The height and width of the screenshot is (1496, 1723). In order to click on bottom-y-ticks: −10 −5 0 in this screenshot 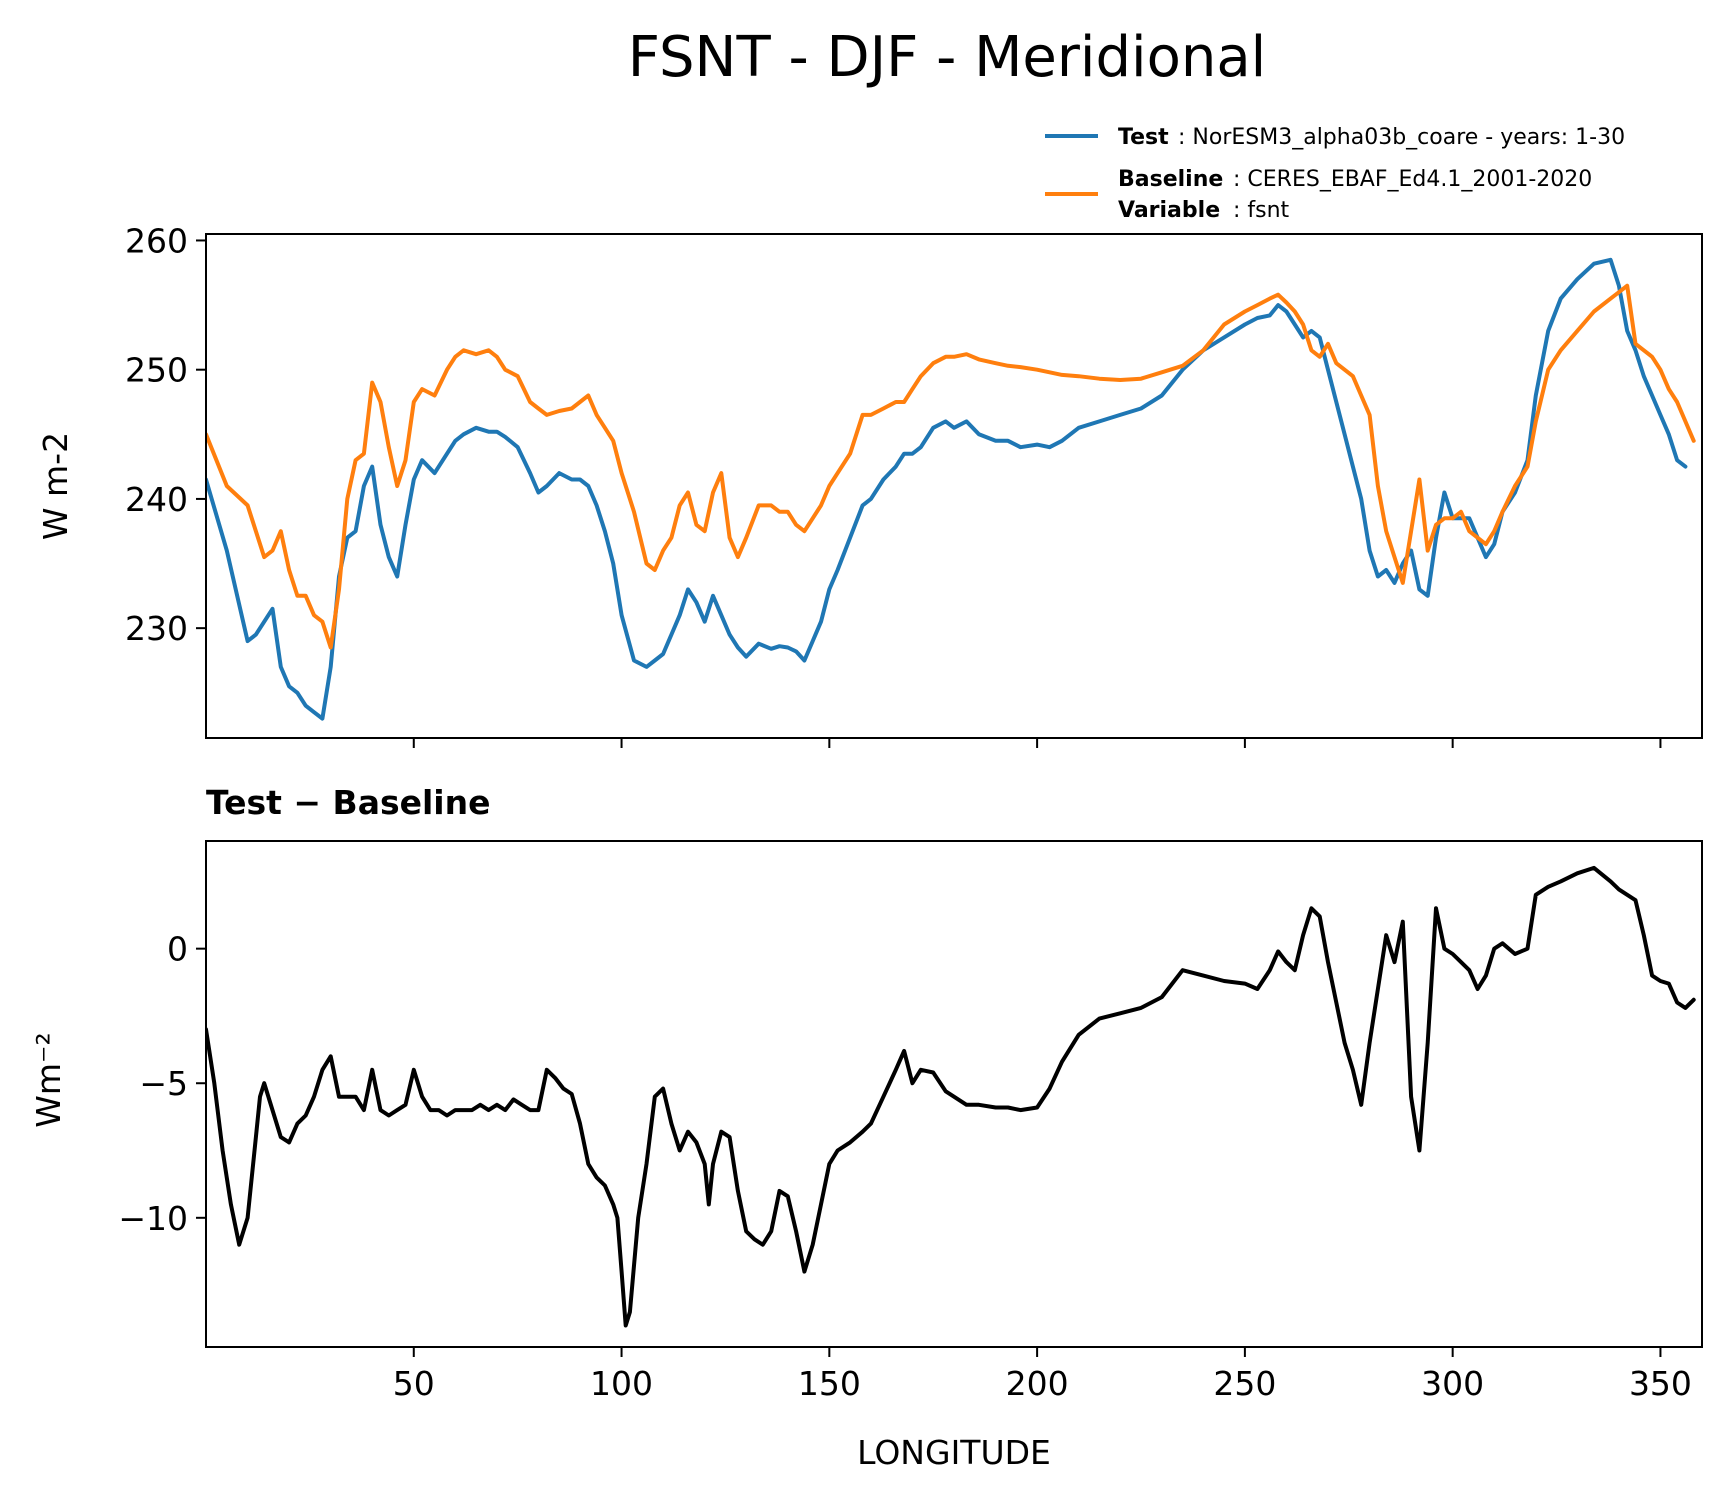, I will do `click(162, 1084)`.